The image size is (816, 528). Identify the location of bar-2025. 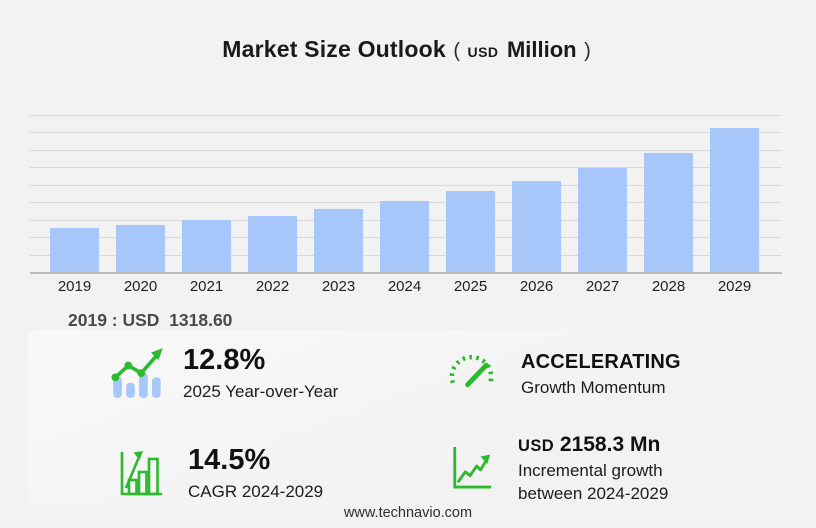
(470, 231).